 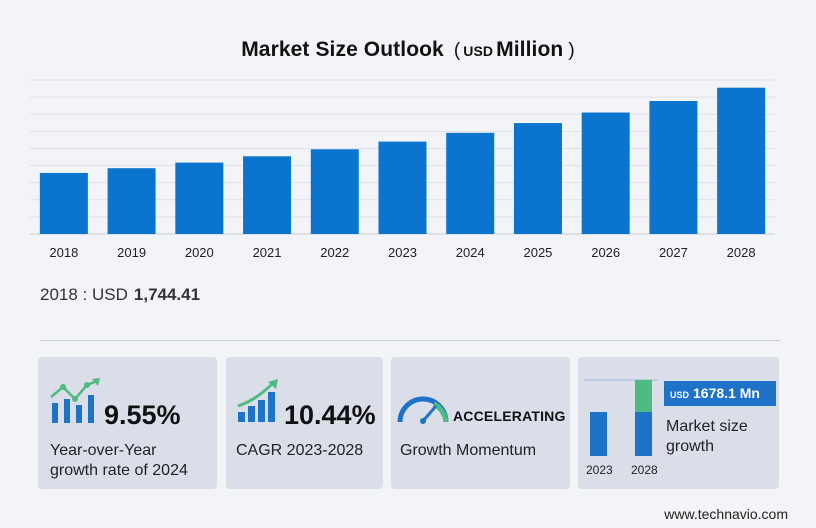 I want to click on title-open-paren: (, so click(x=457, y=50).